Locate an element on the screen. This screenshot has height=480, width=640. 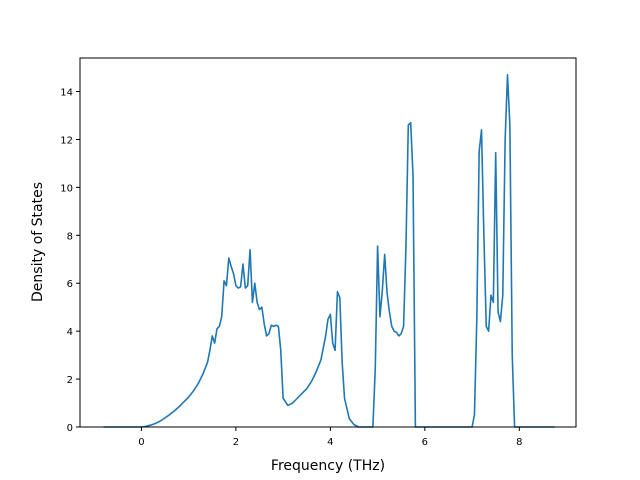
y-tick-label: 8 is located at coordinates (70, 236).